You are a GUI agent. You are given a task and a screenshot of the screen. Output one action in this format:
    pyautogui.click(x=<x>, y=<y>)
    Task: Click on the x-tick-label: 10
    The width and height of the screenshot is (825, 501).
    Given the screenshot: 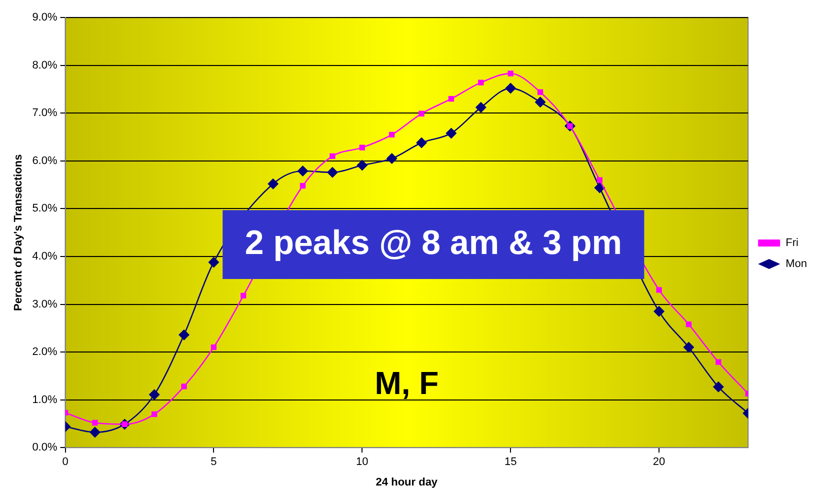 What is the action you would take?
    pyautogui.click(x=362, y=462)
    